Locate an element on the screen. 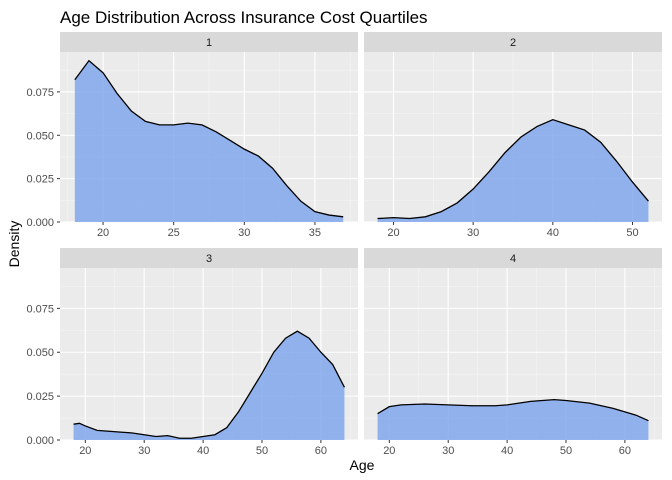 The image size is (672, 480). x-tick-label: 35 is located at coordinates (315, 233).